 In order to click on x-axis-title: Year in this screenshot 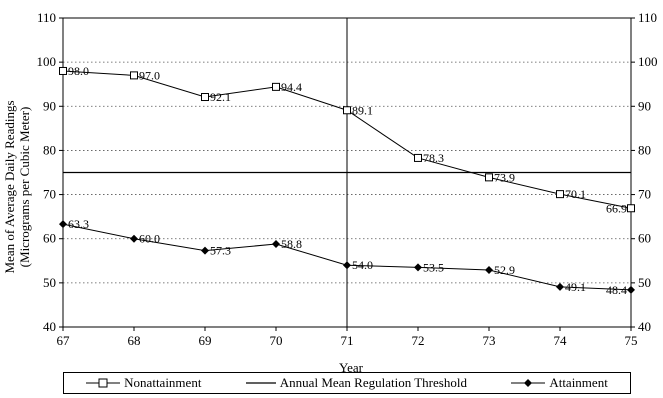, I will do `click(351, 366)`.